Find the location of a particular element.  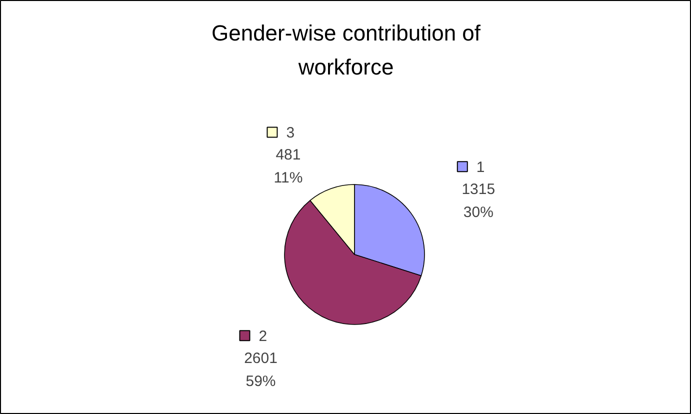

legend-label: 1 is located at coordinates (480, 167).